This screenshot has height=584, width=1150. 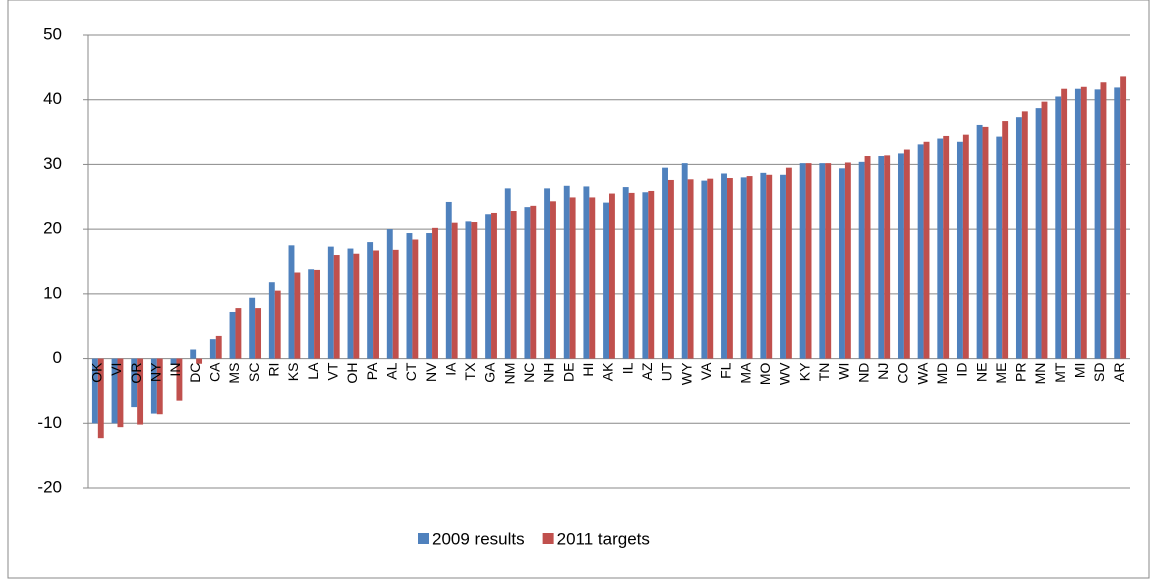 I want to click on x-tick-label: PR, so click(x=1021, y=372).